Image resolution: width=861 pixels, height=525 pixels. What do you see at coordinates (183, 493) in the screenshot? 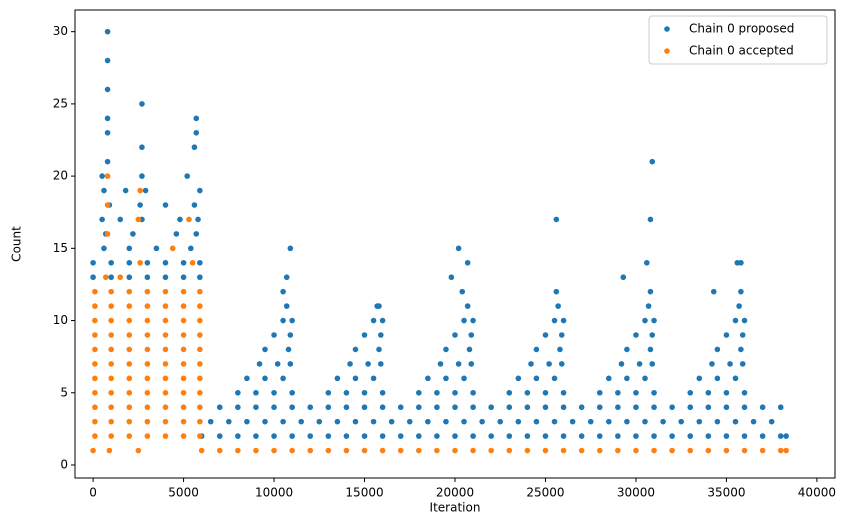
I see `x-tick-label: 5000` at bounding box center [183, 493].